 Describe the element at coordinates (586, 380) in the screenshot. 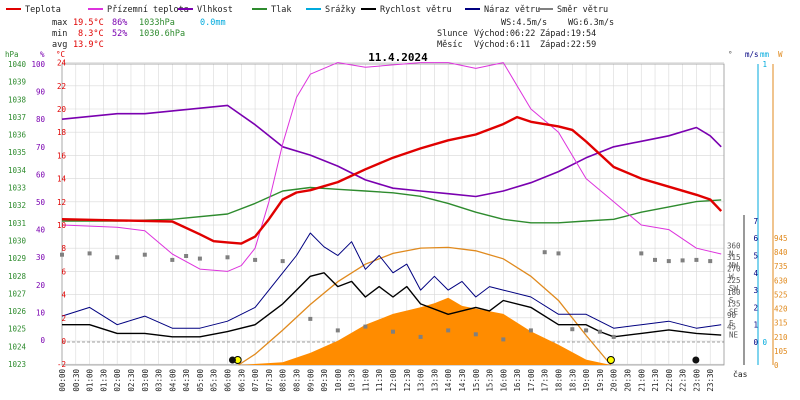

I see `time-tick: 19:00` at that location.